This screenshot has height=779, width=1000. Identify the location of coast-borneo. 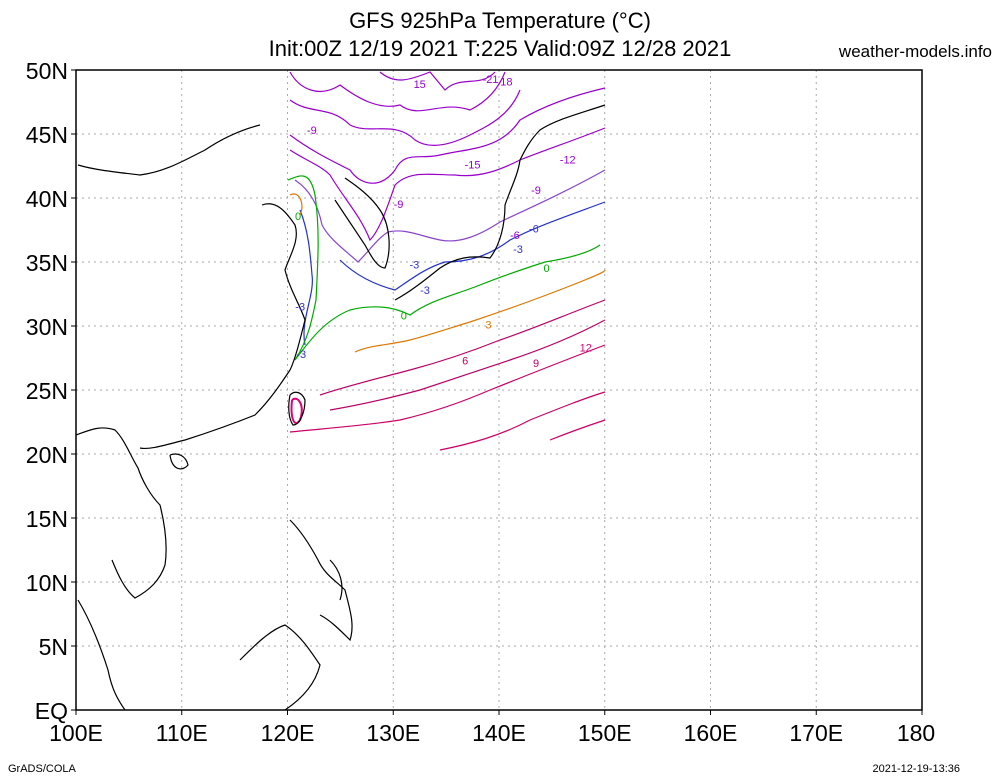
(280, 667).